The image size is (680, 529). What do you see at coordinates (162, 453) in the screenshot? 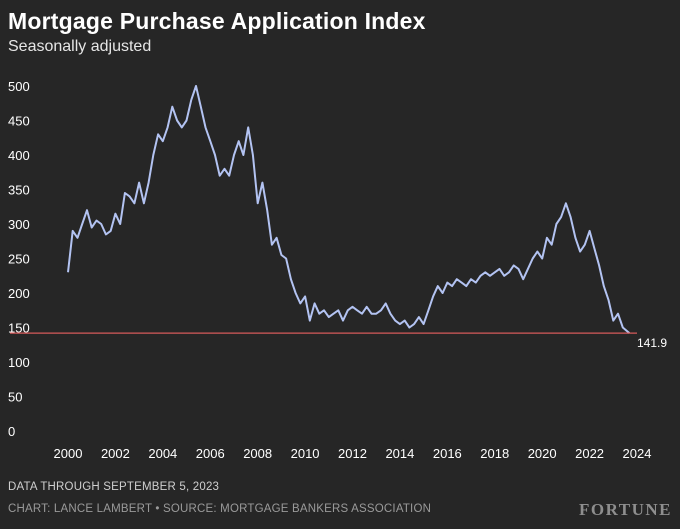
I see `x-tick-label: 2004` at bounding box center [162, 453].